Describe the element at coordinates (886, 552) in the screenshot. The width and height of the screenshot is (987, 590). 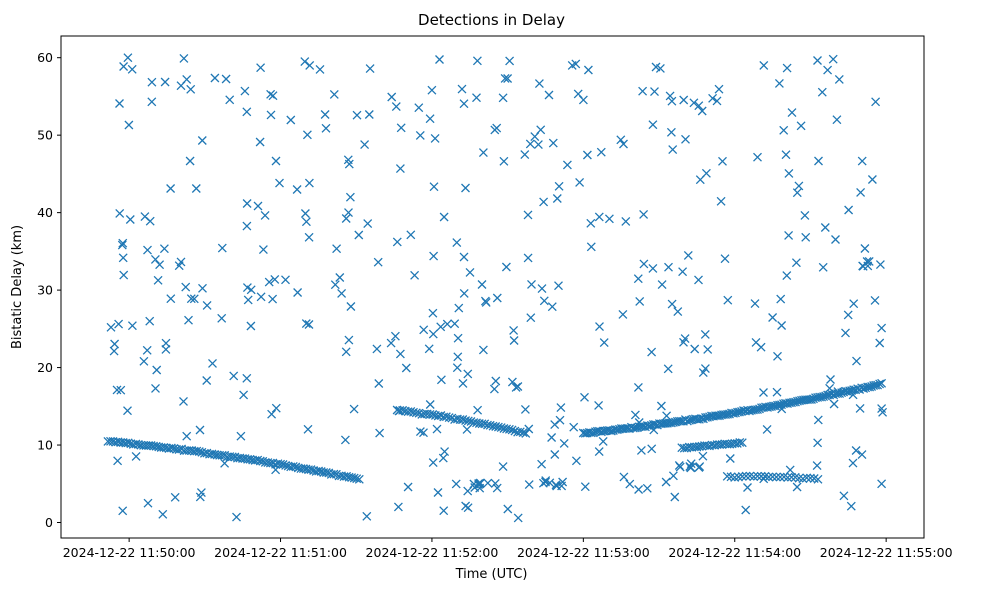
I see `x-tick-label: 2024-12-22 11:55:00` at that location.